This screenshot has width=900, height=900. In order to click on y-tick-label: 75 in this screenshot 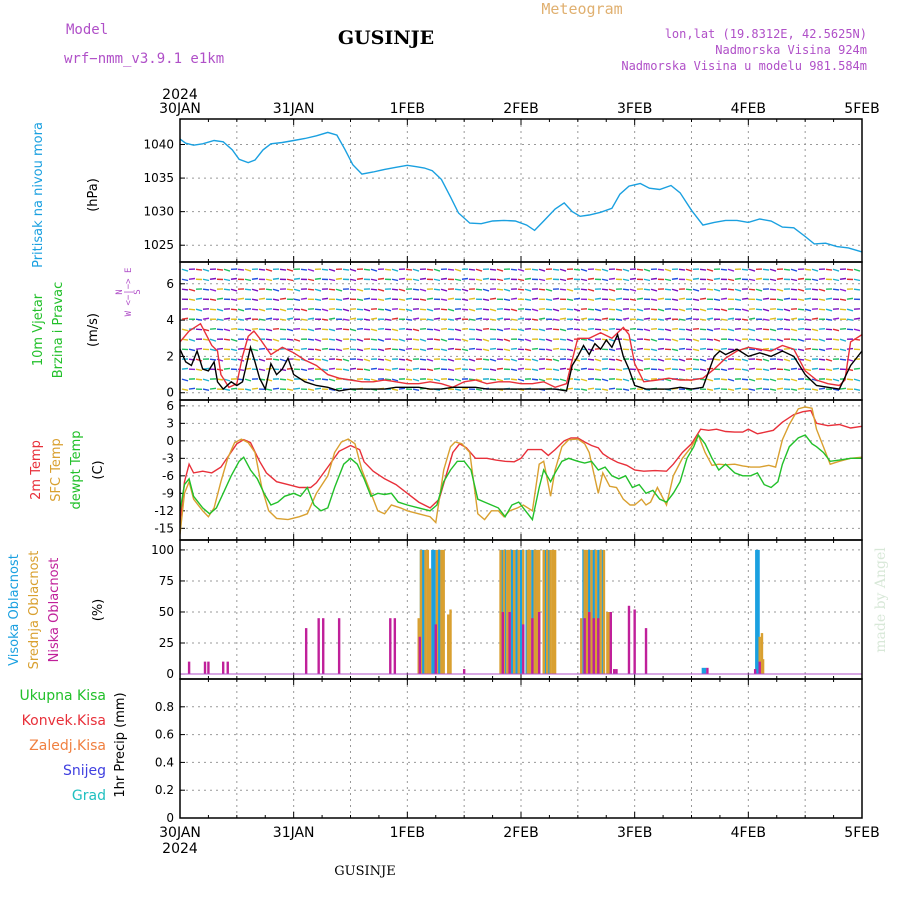, I will do `click(166, 581)`.